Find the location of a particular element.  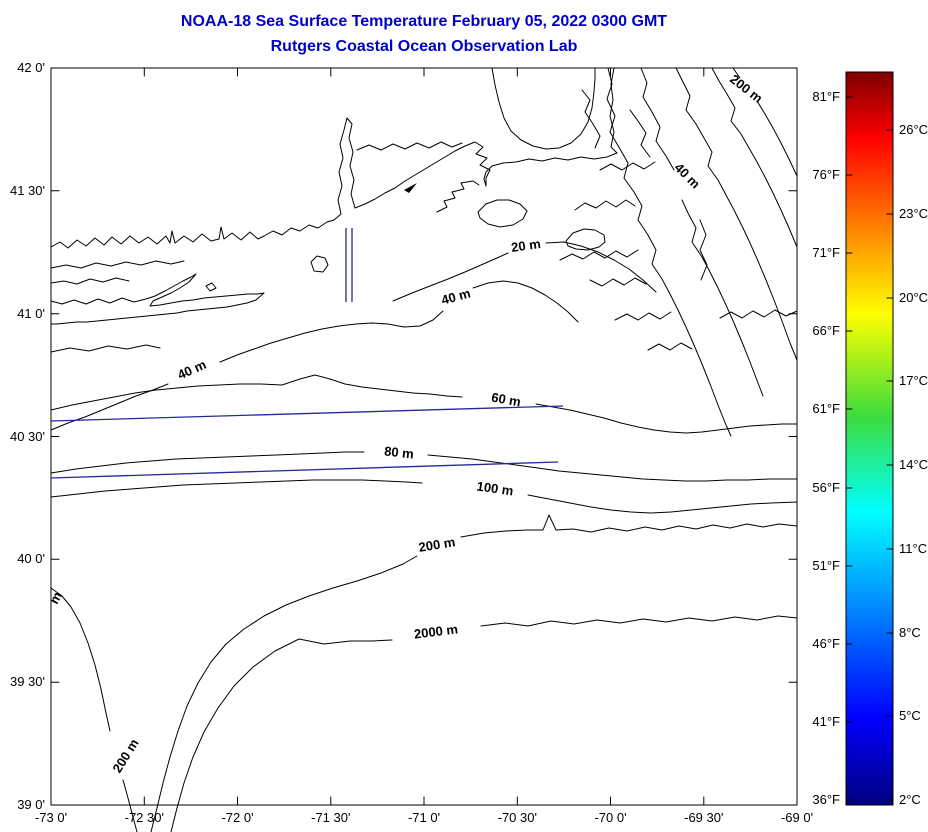

x-tick-label: -73 0' is located at coordinates (51, 817).